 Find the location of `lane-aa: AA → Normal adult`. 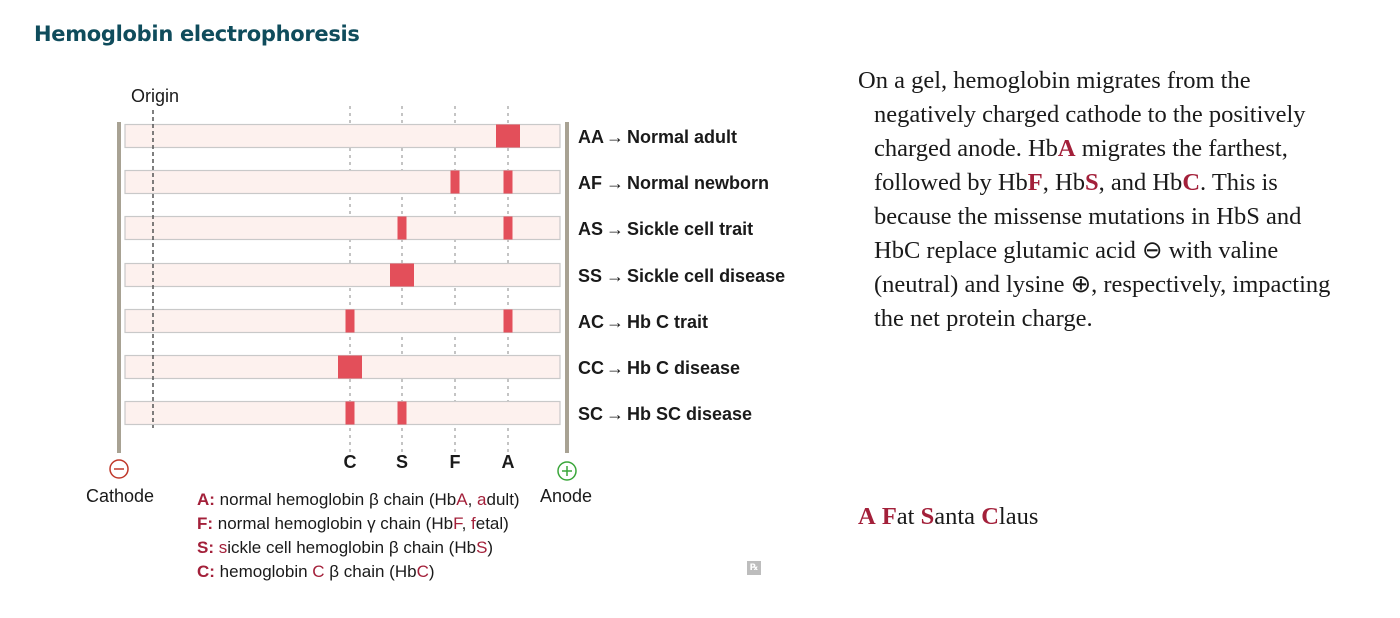

lane-aa: AA → Normal adult is located at coordinates (430, 136).